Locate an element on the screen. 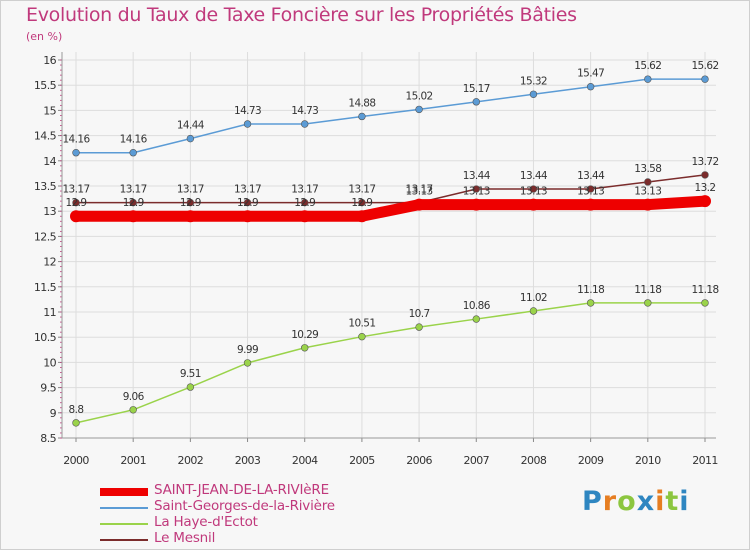  x-tick-label: 2001 is located at coordinates (133, 460).